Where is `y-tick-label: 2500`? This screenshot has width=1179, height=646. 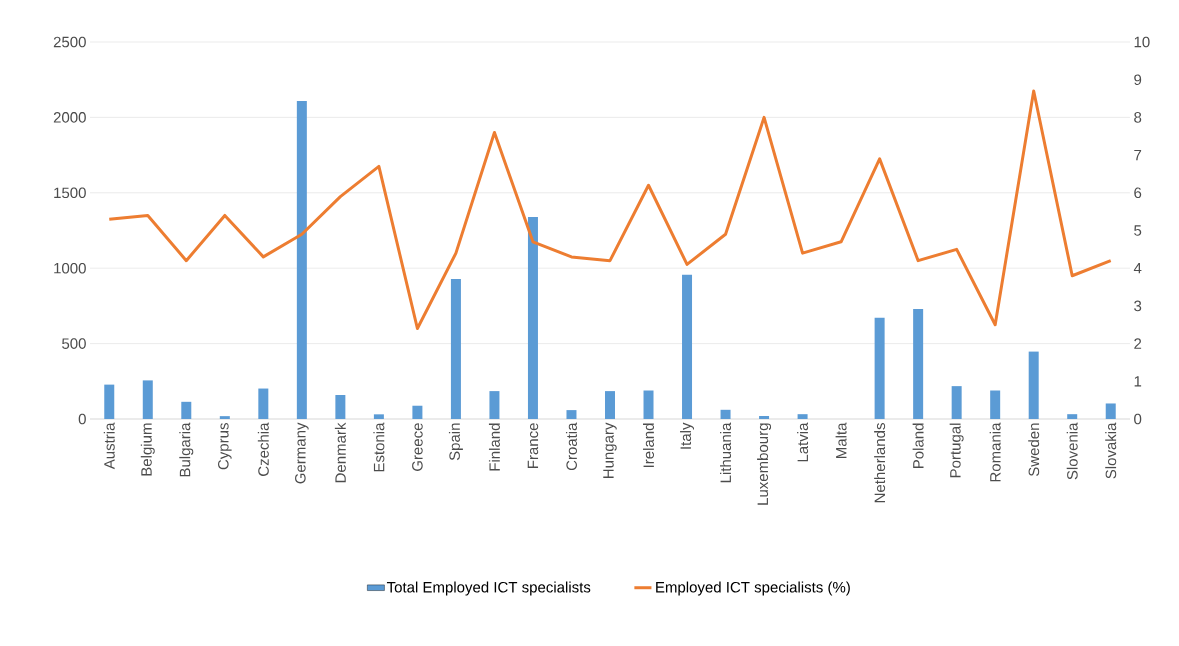 y-tick-label: 2500 is located at coordinates (69, 42).